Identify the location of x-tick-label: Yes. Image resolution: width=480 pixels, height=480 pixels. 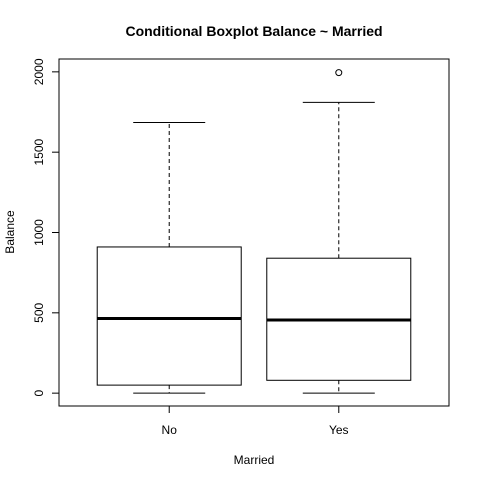
(339, 430).